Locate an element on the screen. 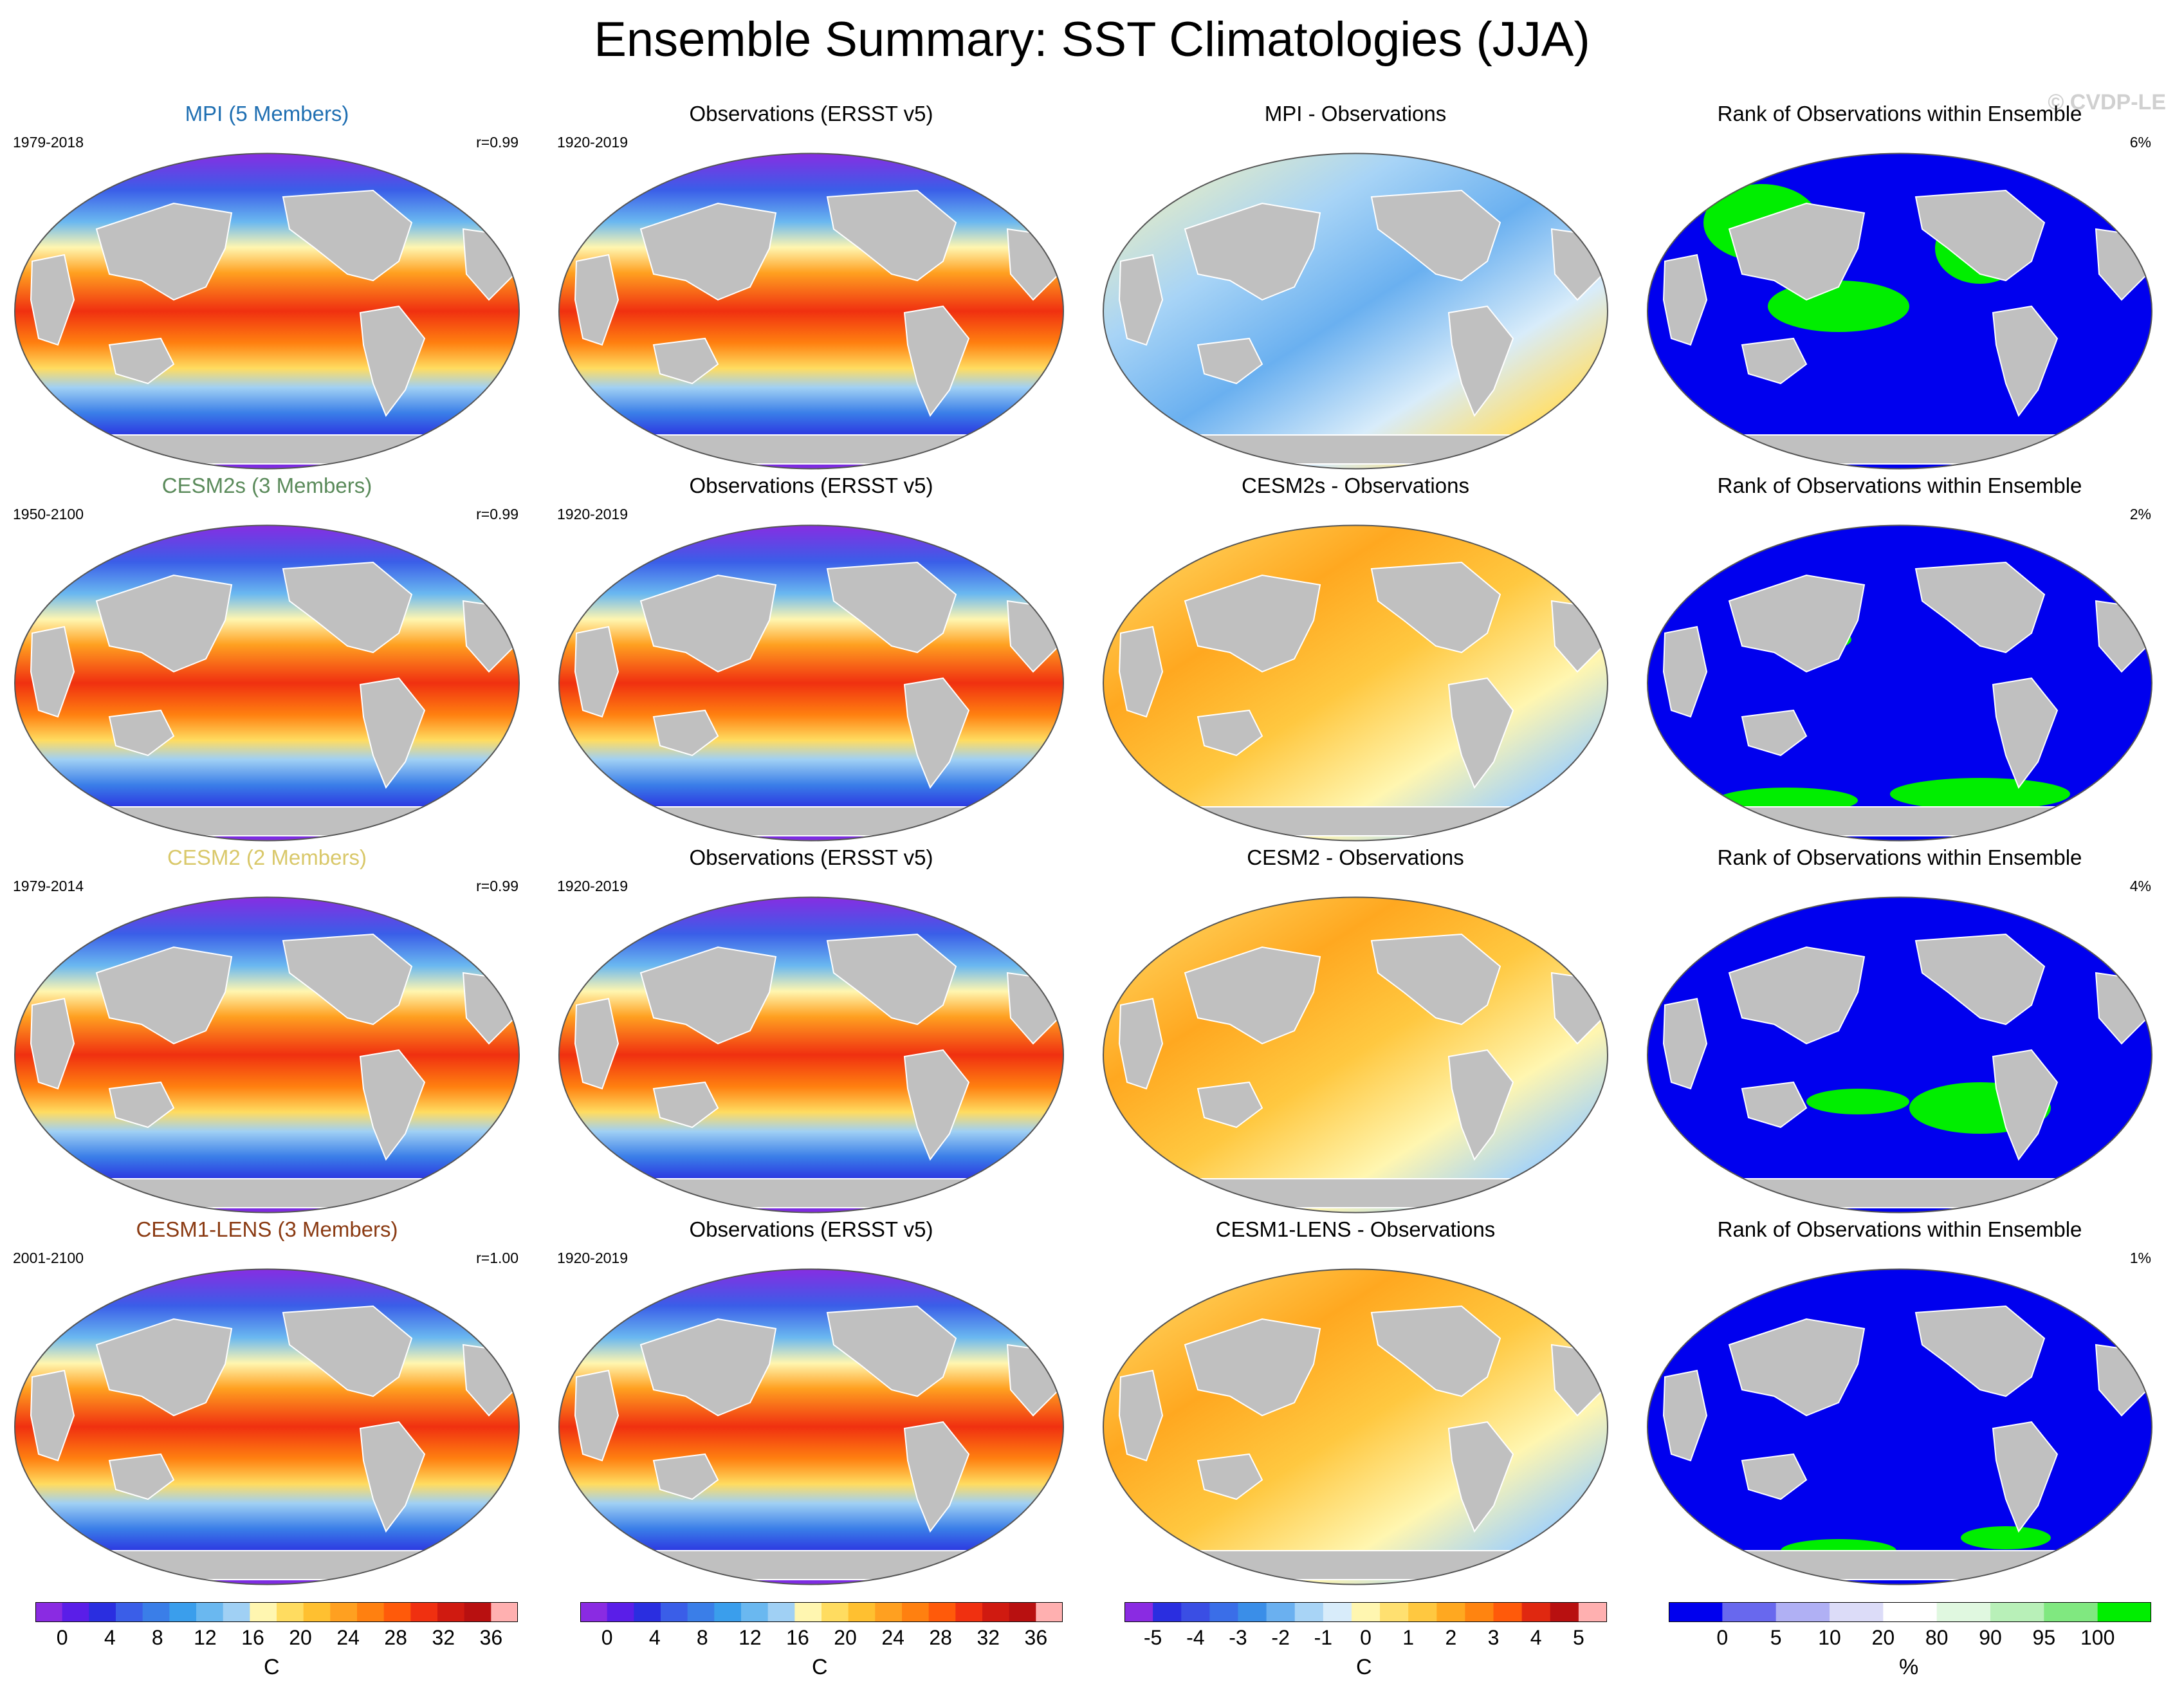 The width and height of the screenshot is (2184, 1689). map-panel-rank: Rank of Observations within Ensemble 4% is located at coordinates (1900, 1030).